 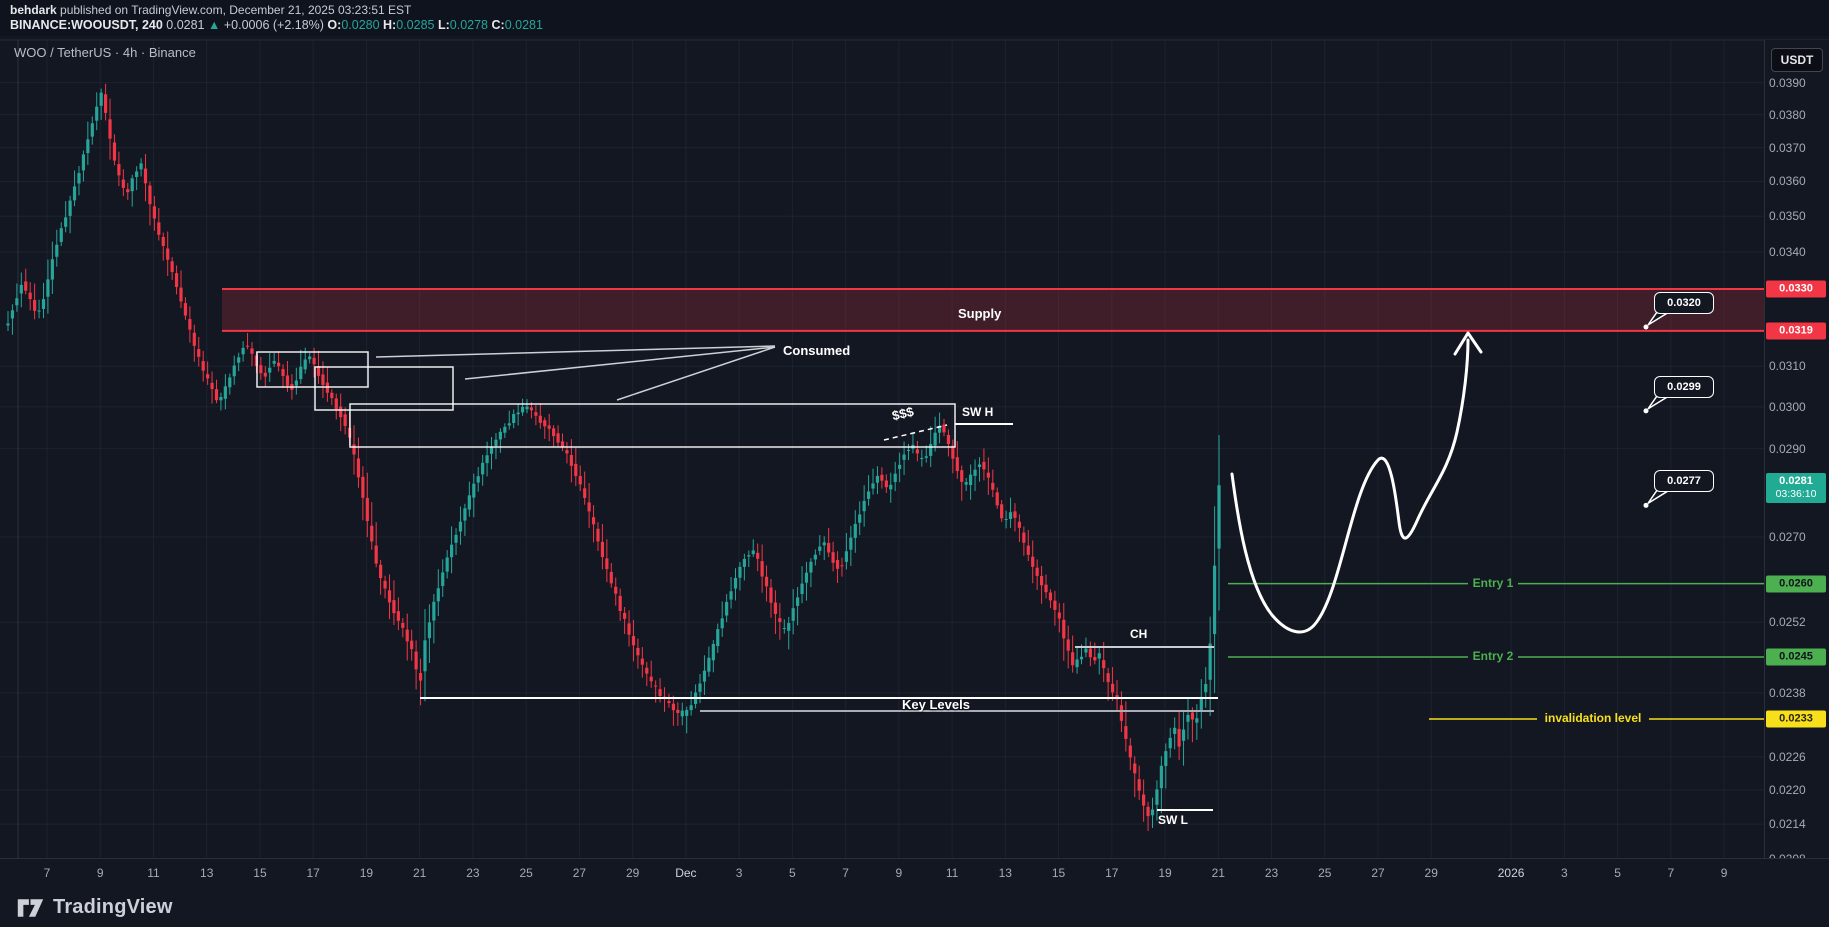 I want to click on invalidation-label: invalidation level, so click(x=1593, y=718).